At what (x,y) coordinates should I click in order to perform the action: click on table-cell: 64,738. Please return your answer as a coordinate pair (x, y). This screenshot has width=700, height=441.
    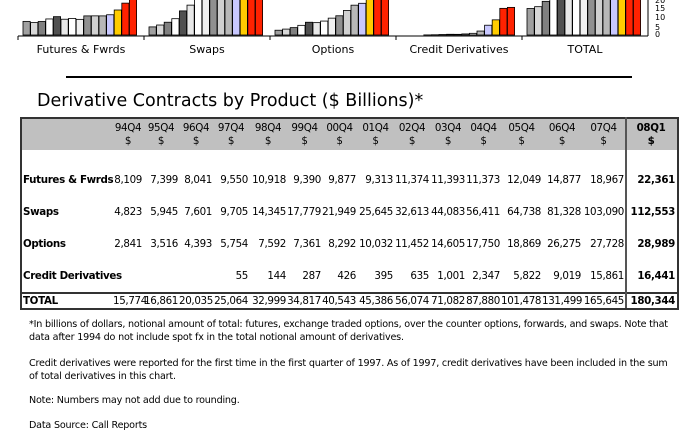
    Looking at the image, I should click on (524, 212).